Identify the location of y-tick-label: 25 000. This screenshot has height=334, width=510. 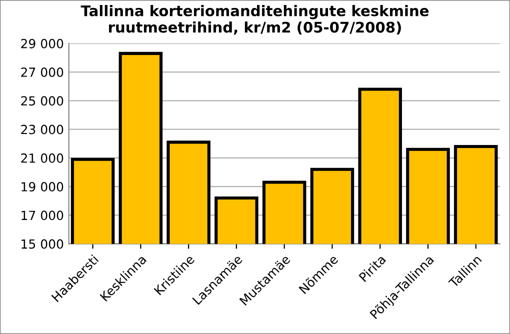
(42, 101).